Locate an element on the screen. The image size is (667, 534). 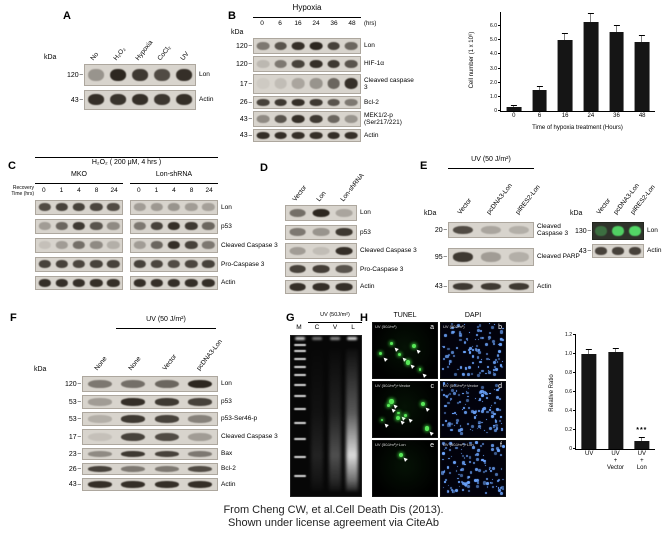
ladder-band is located at coordinates (299, 358).